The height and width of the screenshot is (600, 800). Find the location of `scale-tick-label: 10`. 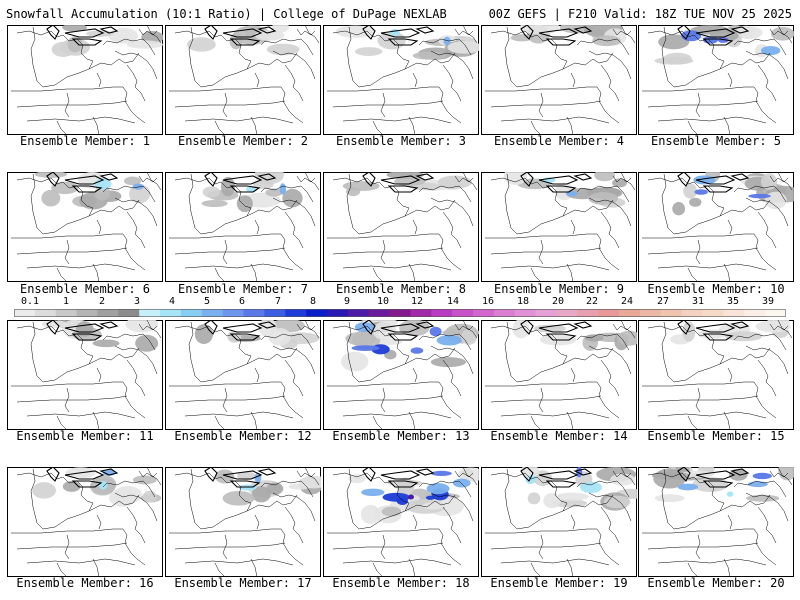

scale-tick-label: 10 is located at coordinates (383, 301).